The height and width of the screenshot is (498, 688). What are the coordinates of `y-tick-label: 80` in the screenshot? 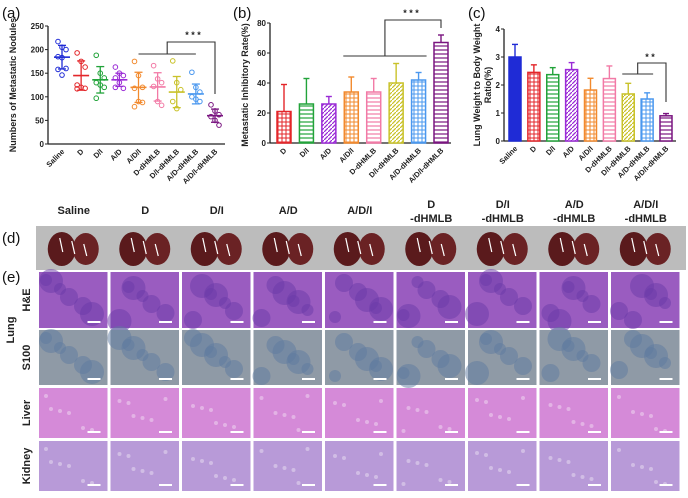 It's located at (261, 23).